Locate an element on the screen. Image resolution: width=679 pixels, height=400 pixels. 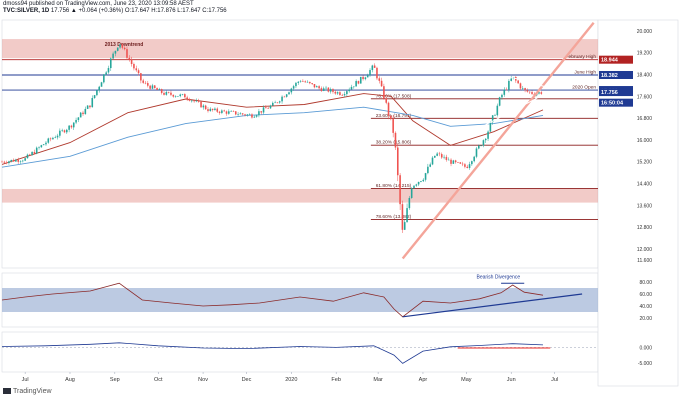
oscillator-tick-label: -5.000 is located at coordinates (645, 364).